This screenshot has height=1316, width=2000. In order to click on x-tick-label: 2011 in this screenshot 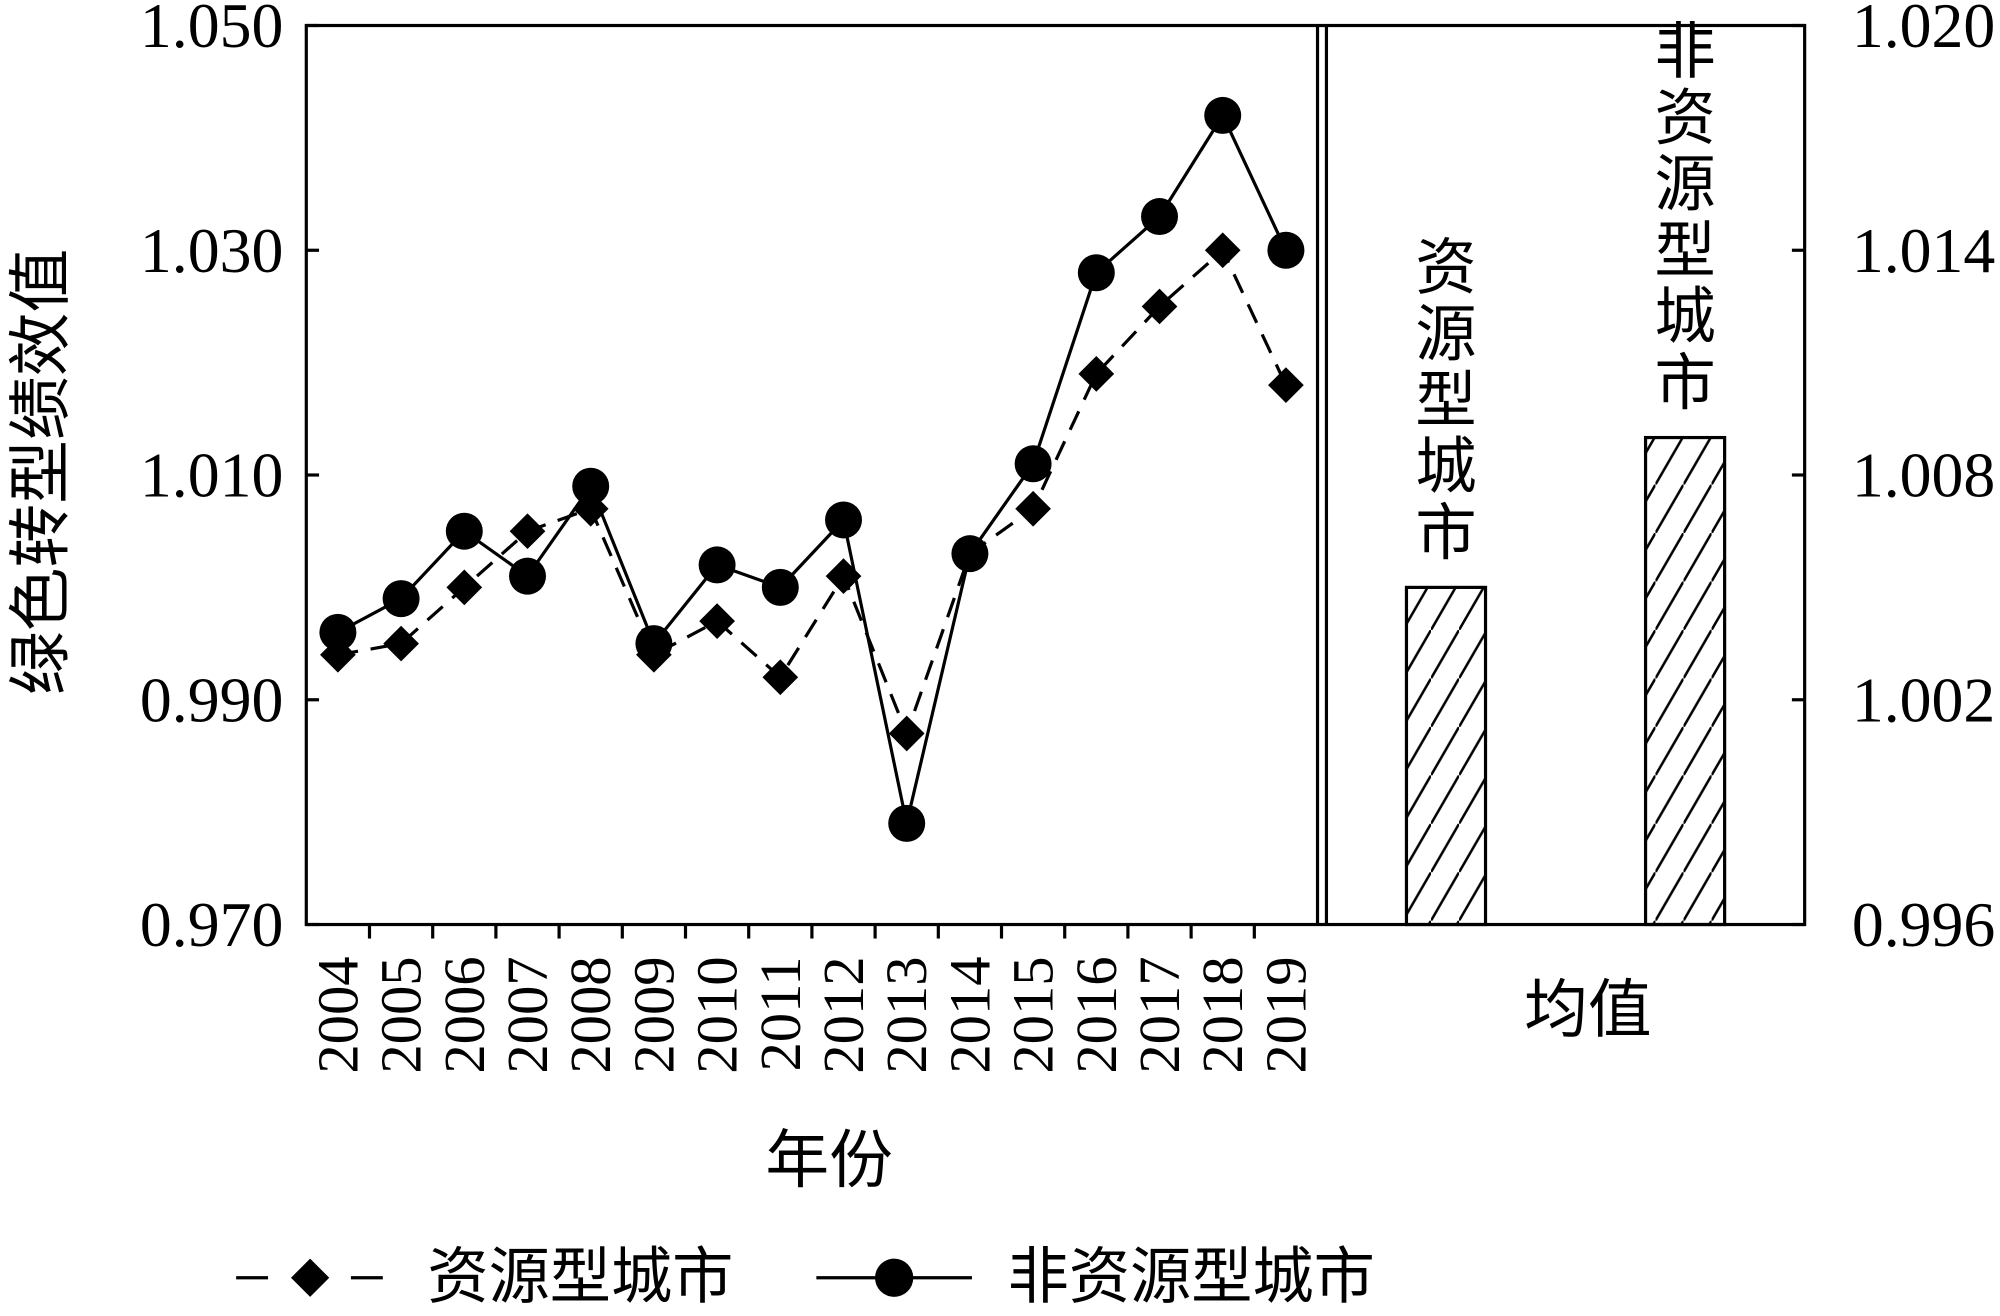, I will do `click(780, 1013)`.